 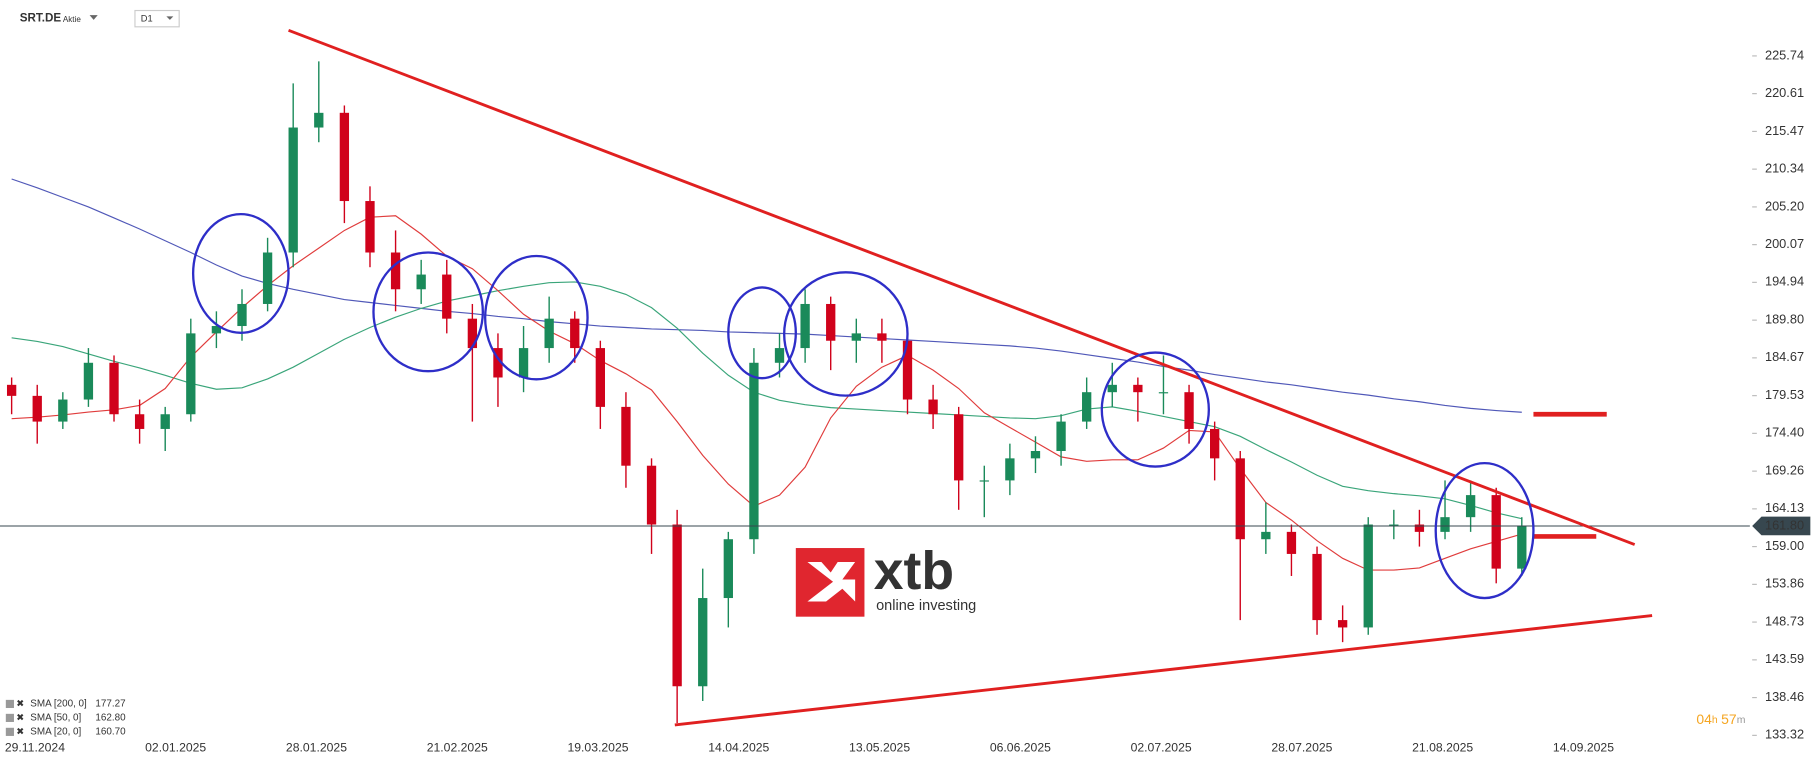 What do you see at coordinates (55, 718) in the screenshot?
I see `legend-name: SMA [50, 0]` at bounding box center [55, 718].